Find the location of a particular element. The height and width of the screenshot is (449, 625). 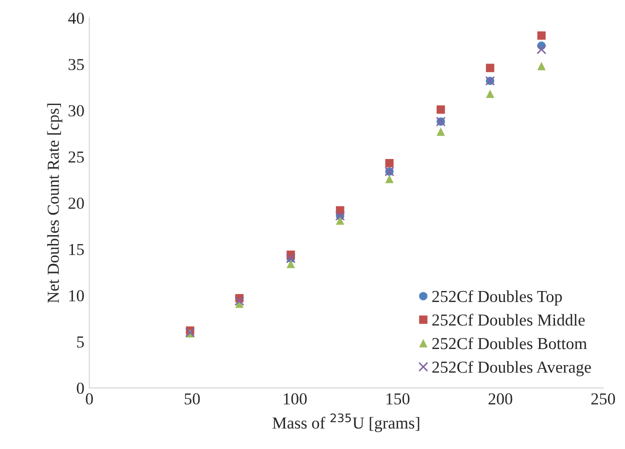

y-axis-title: Net Doubles Count Rate [cps] is located at coordinates (54, 203).